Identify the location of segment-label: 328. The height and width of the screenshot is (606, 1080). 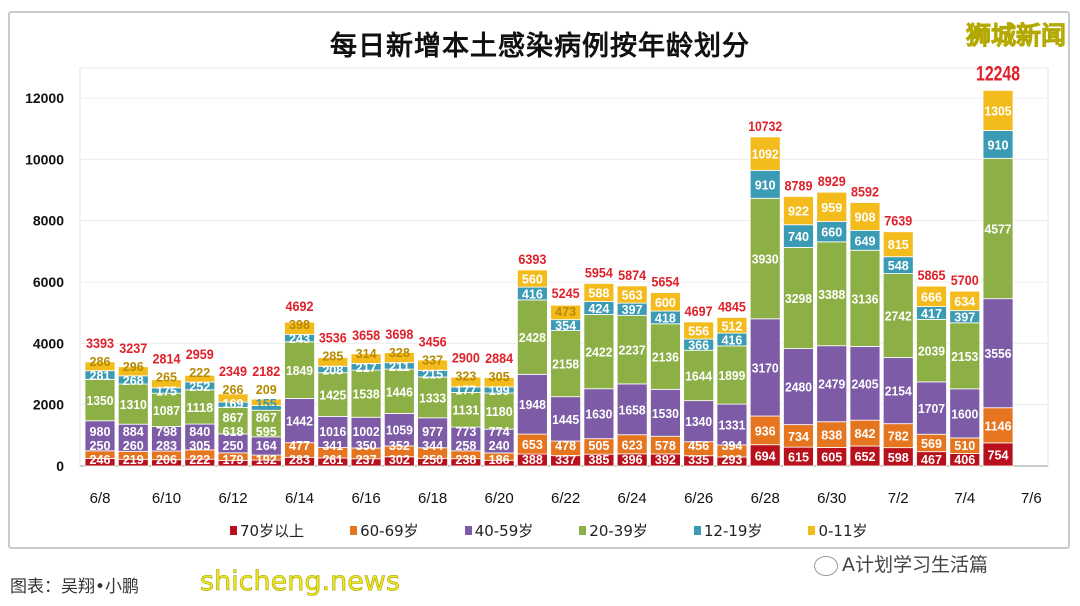
(399, 352).